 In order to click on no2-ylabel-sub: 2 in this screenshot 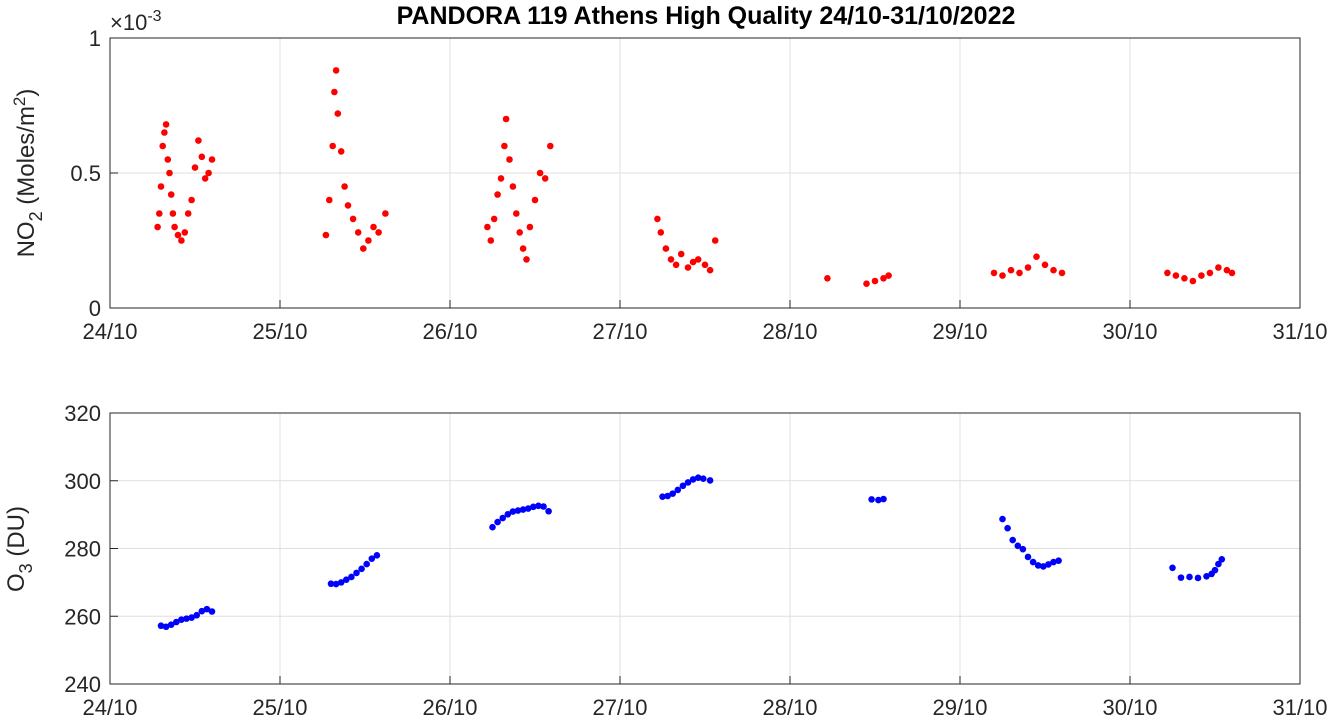, I will do `click(36, 216)`.